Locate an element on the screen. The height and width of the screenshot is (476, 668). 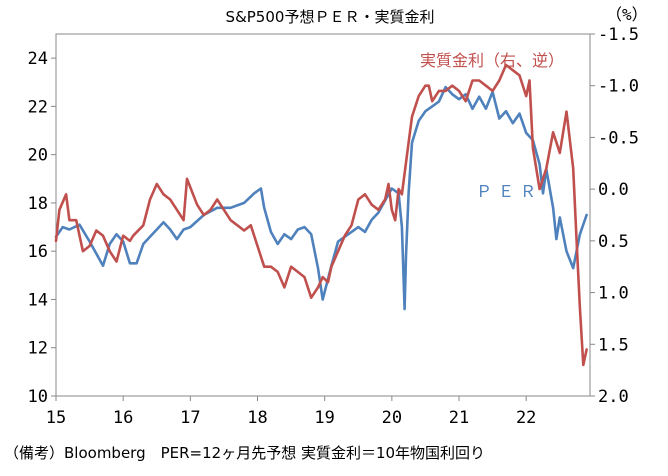
left-tick-label: 16 is located at coordinates (38, 252).